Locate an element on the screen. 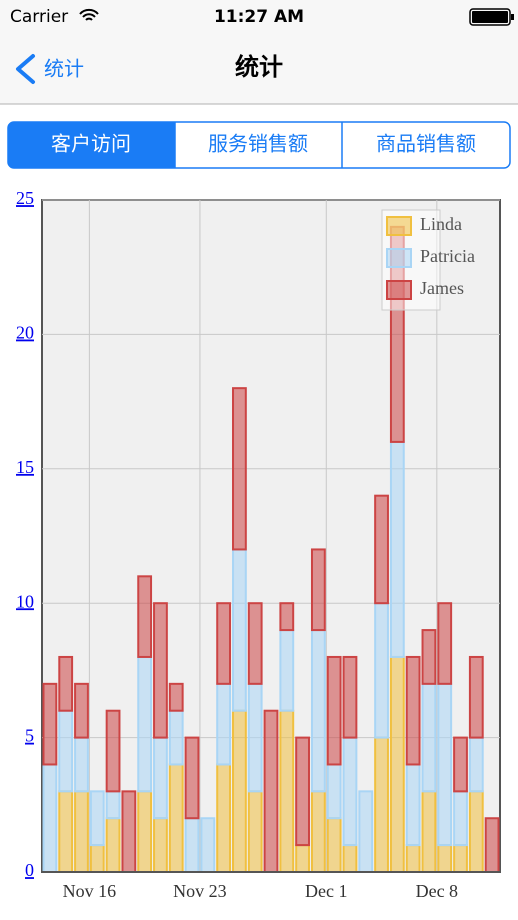  tab: 客户访问 is located at coordinates (91, 144).